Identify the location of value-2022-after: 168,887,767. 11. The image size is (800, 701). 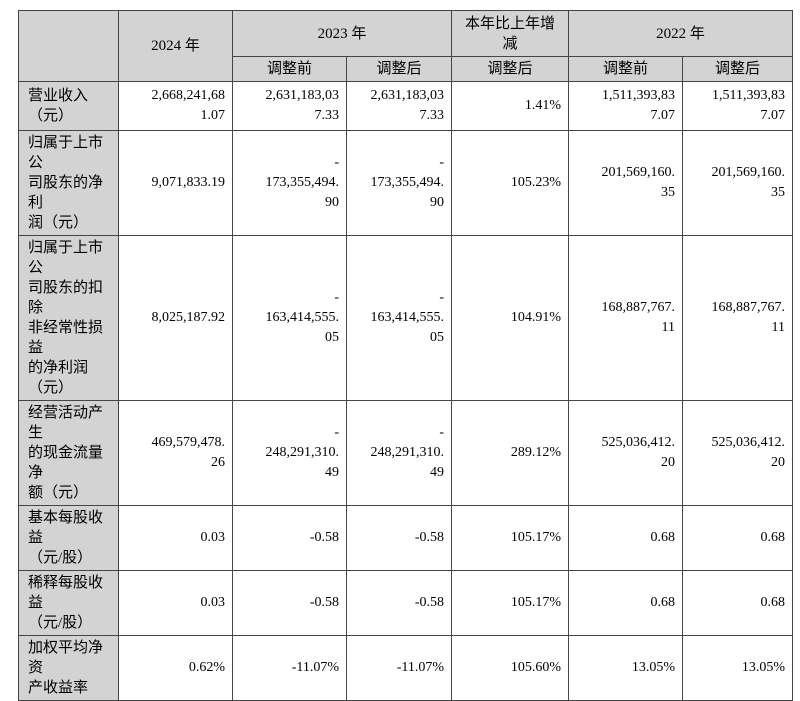
(738, 318).